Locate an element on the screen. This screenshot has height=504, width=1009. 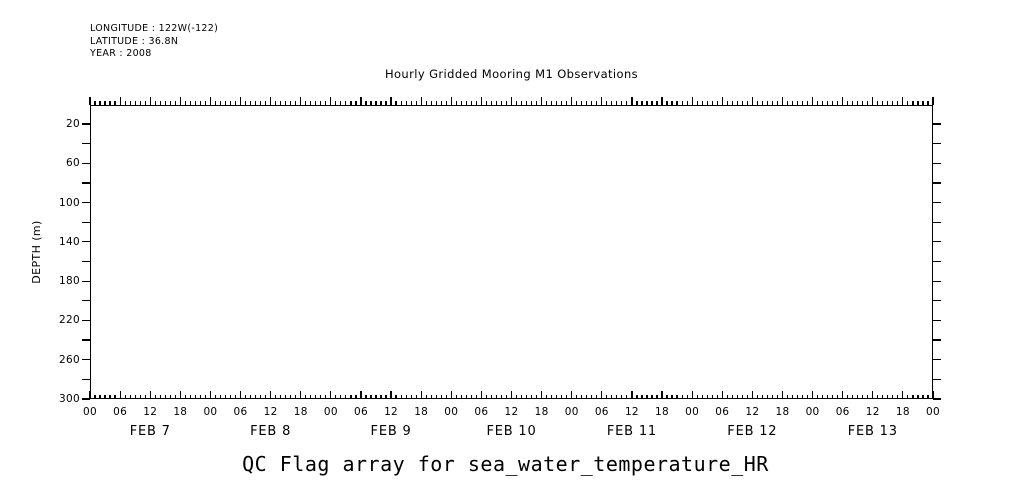
y-axis-tick-label: 180 is located at coordinates (69, 281).